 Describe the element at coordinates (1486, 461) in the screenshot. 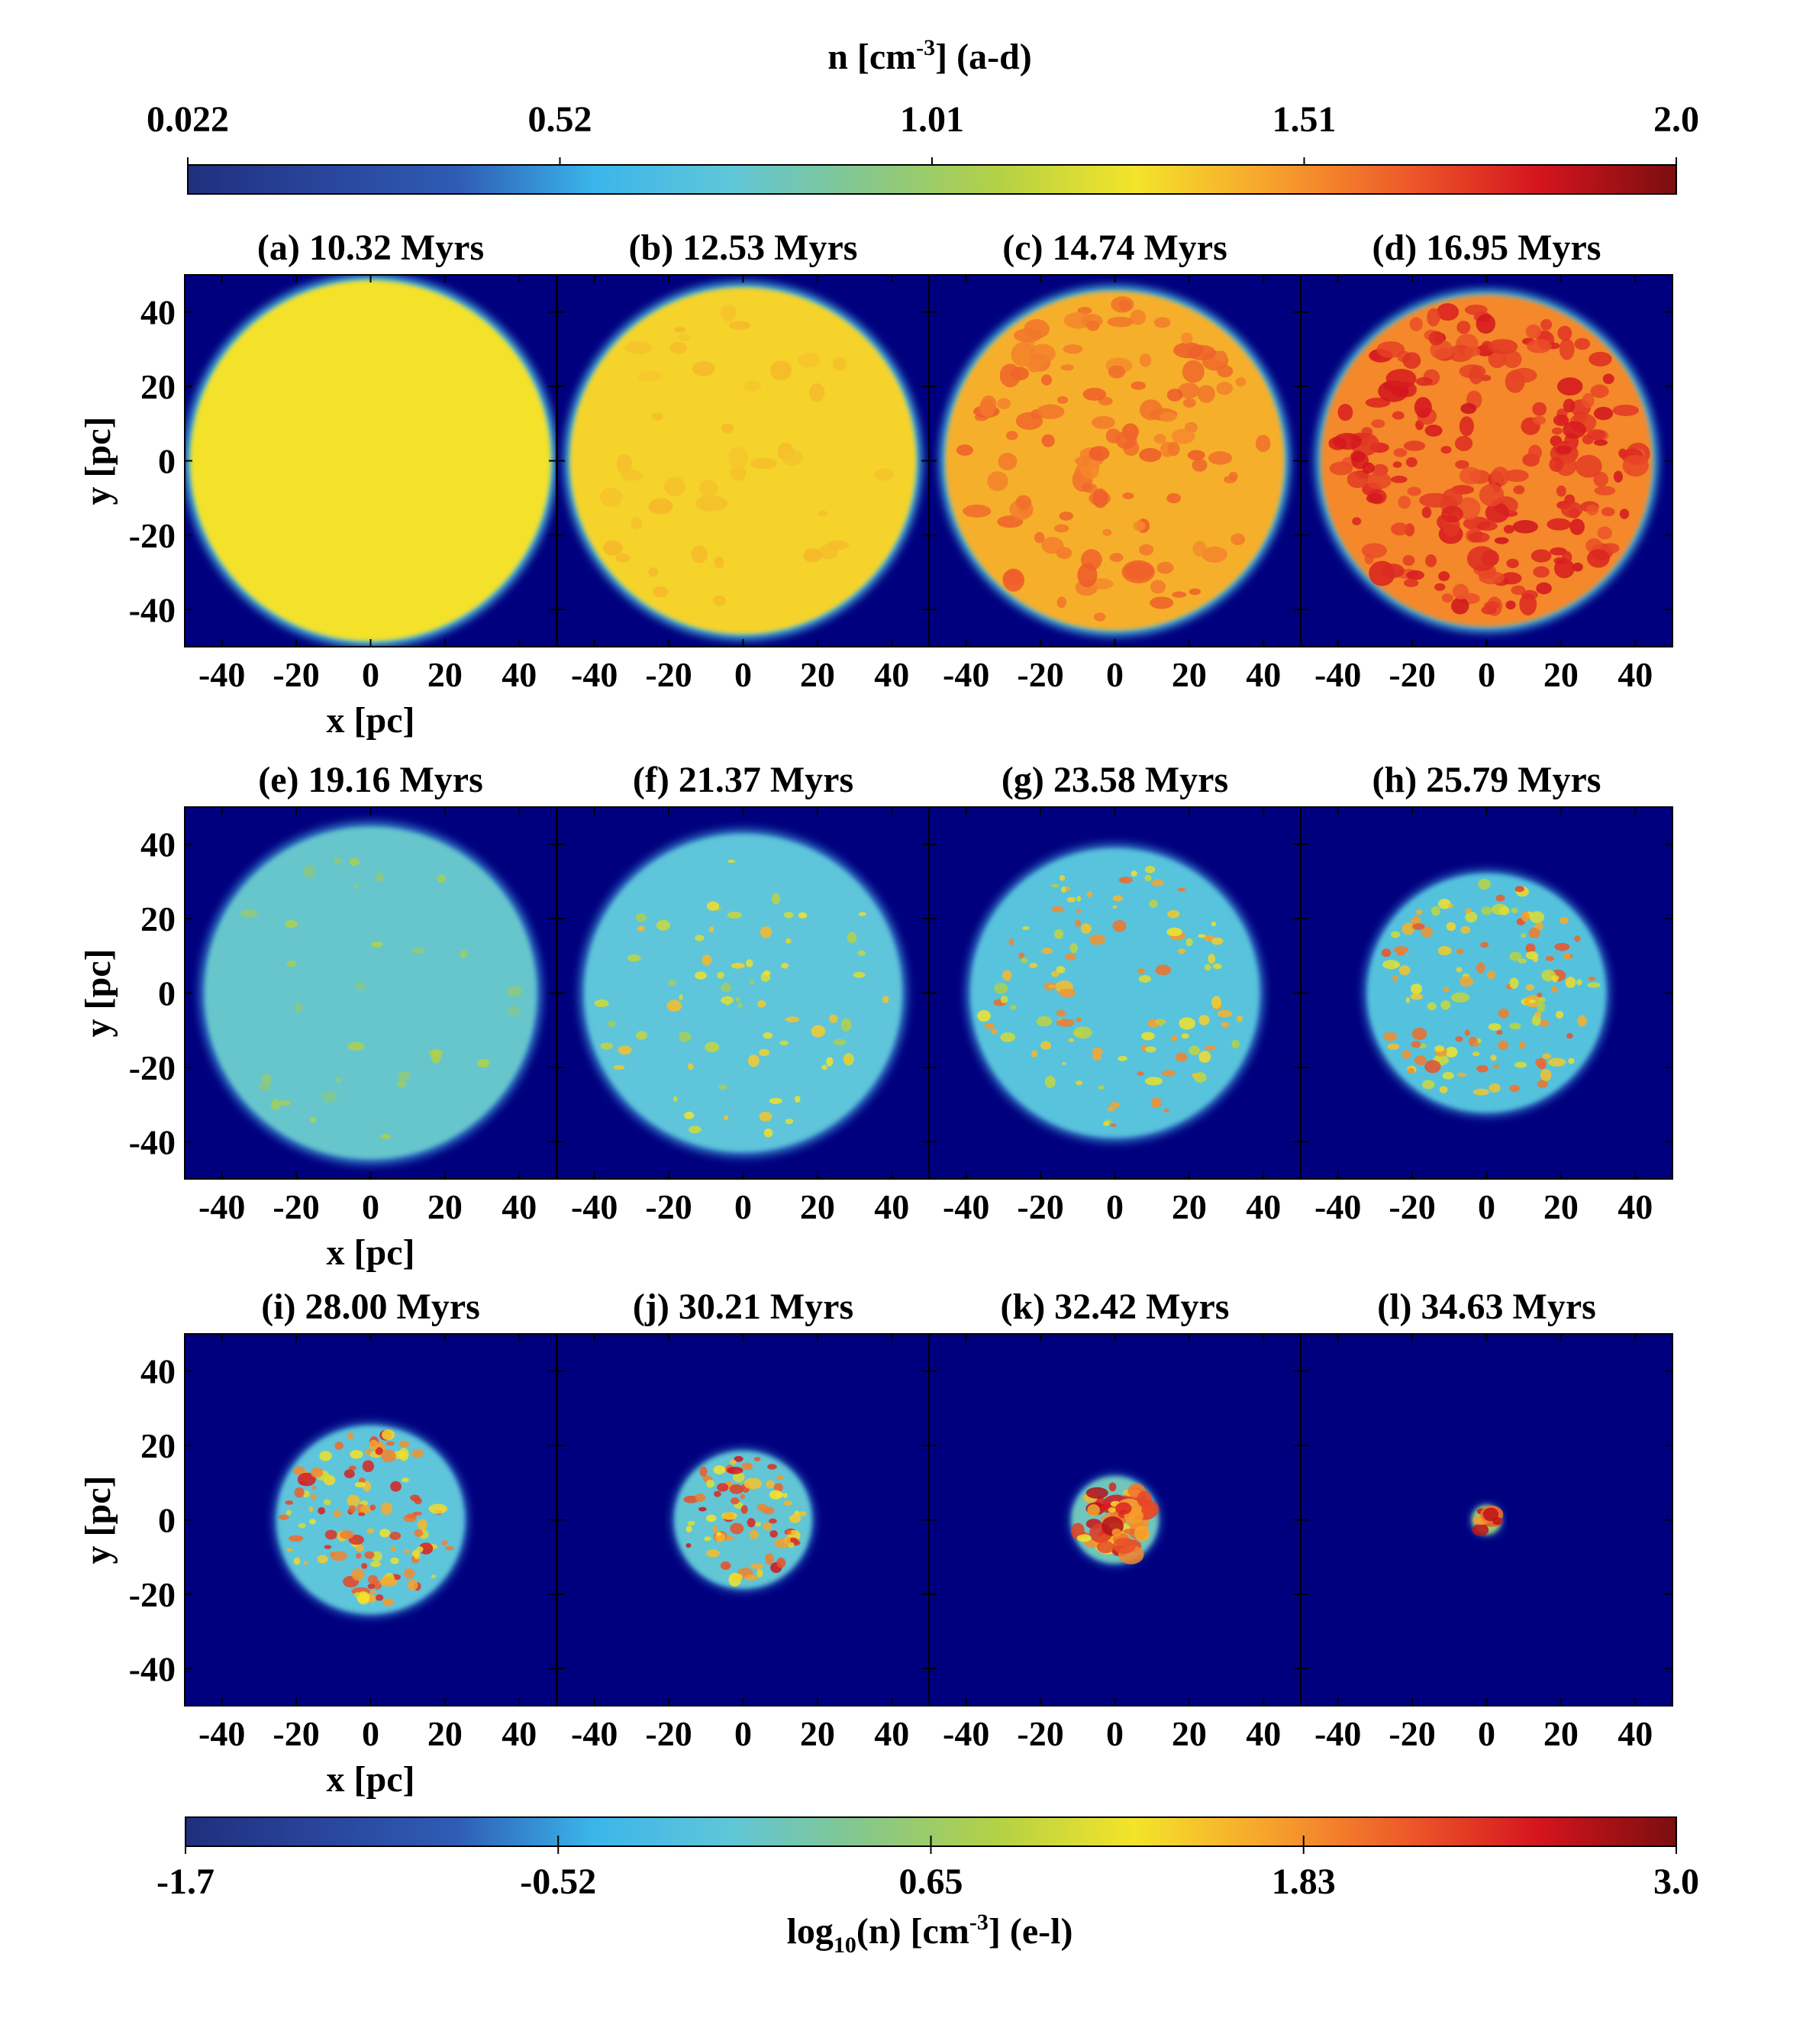

I see `panel-d: (d) 16.95 Myrs -40 -20 0 20 40` at that location.